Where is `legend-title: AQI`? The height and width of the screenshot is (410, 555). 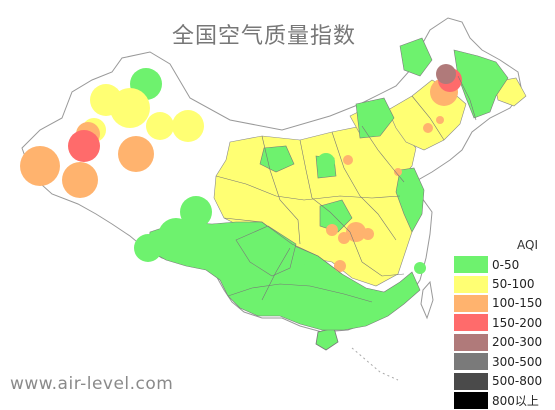
legend-title: AQI is located at coordinates (527, 245).